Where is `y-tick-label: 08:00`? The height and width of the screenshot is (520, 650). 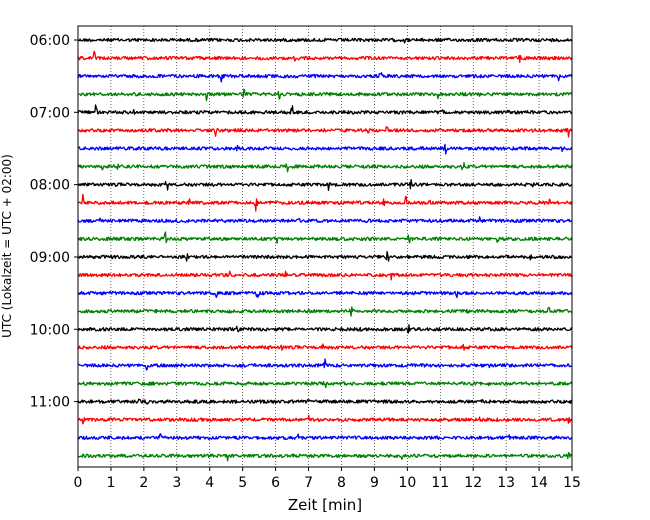 y-tick-label: 08:00 is located at coordinates (50, 186).